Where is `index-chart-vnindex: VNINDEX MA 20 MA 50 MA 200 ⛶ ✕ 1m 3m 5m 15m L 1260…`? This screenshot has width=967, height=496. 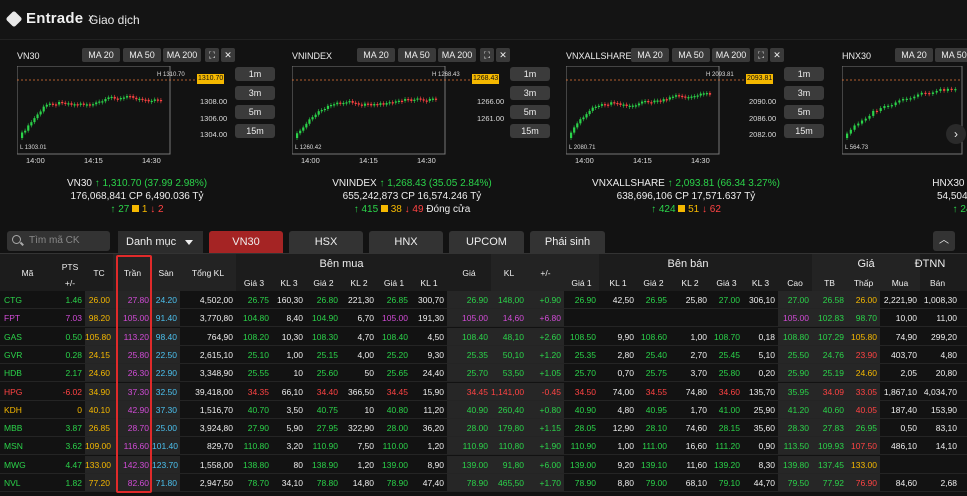 index-chart-vnindex: VNINDEX MA 20 MA 50 MA 200 ⛶ ✕ 1m 3m 5m 15m L 1260… is located at coordinates (427, 133).